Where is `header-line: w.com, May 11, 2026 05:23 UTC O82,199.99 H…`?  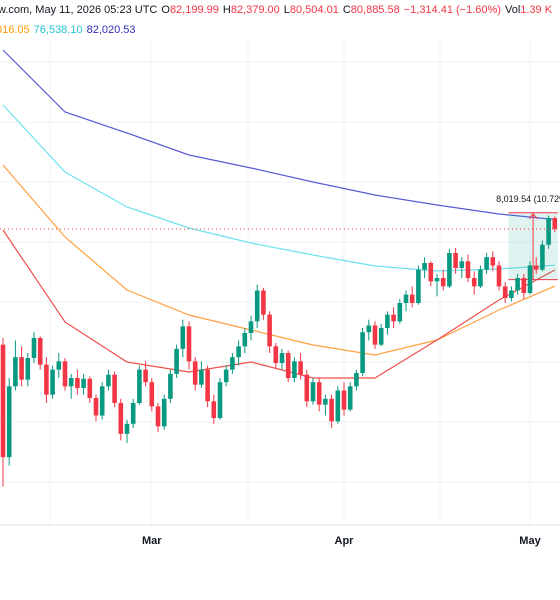 header-line: w.com, May 11, 2026 05:23 UTC O82,199.99 H… is located at coordinates (280, 10).